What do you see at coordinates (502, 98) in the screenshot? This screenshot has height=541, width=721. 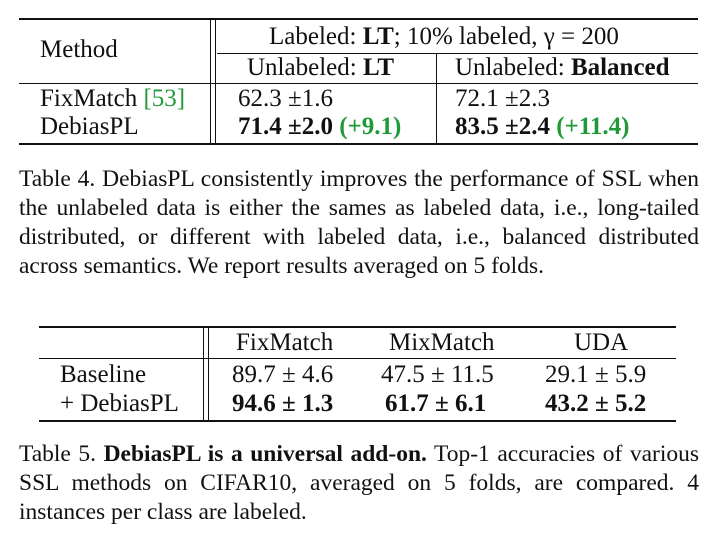 I see `cell-fixmatch-bal: 72.1 ±2.3` at bounding box center [502, 98].